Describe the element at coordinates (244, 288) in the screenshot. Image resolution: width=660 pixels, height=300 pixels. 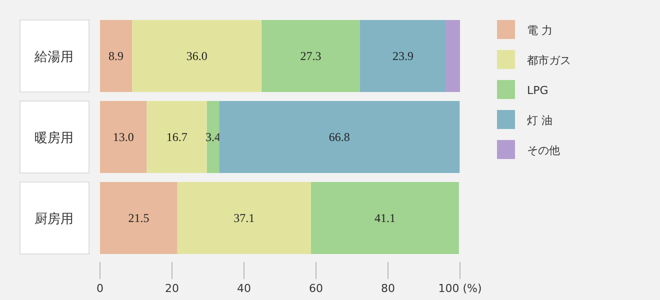
I see `x-tick-label: 40` at that location.